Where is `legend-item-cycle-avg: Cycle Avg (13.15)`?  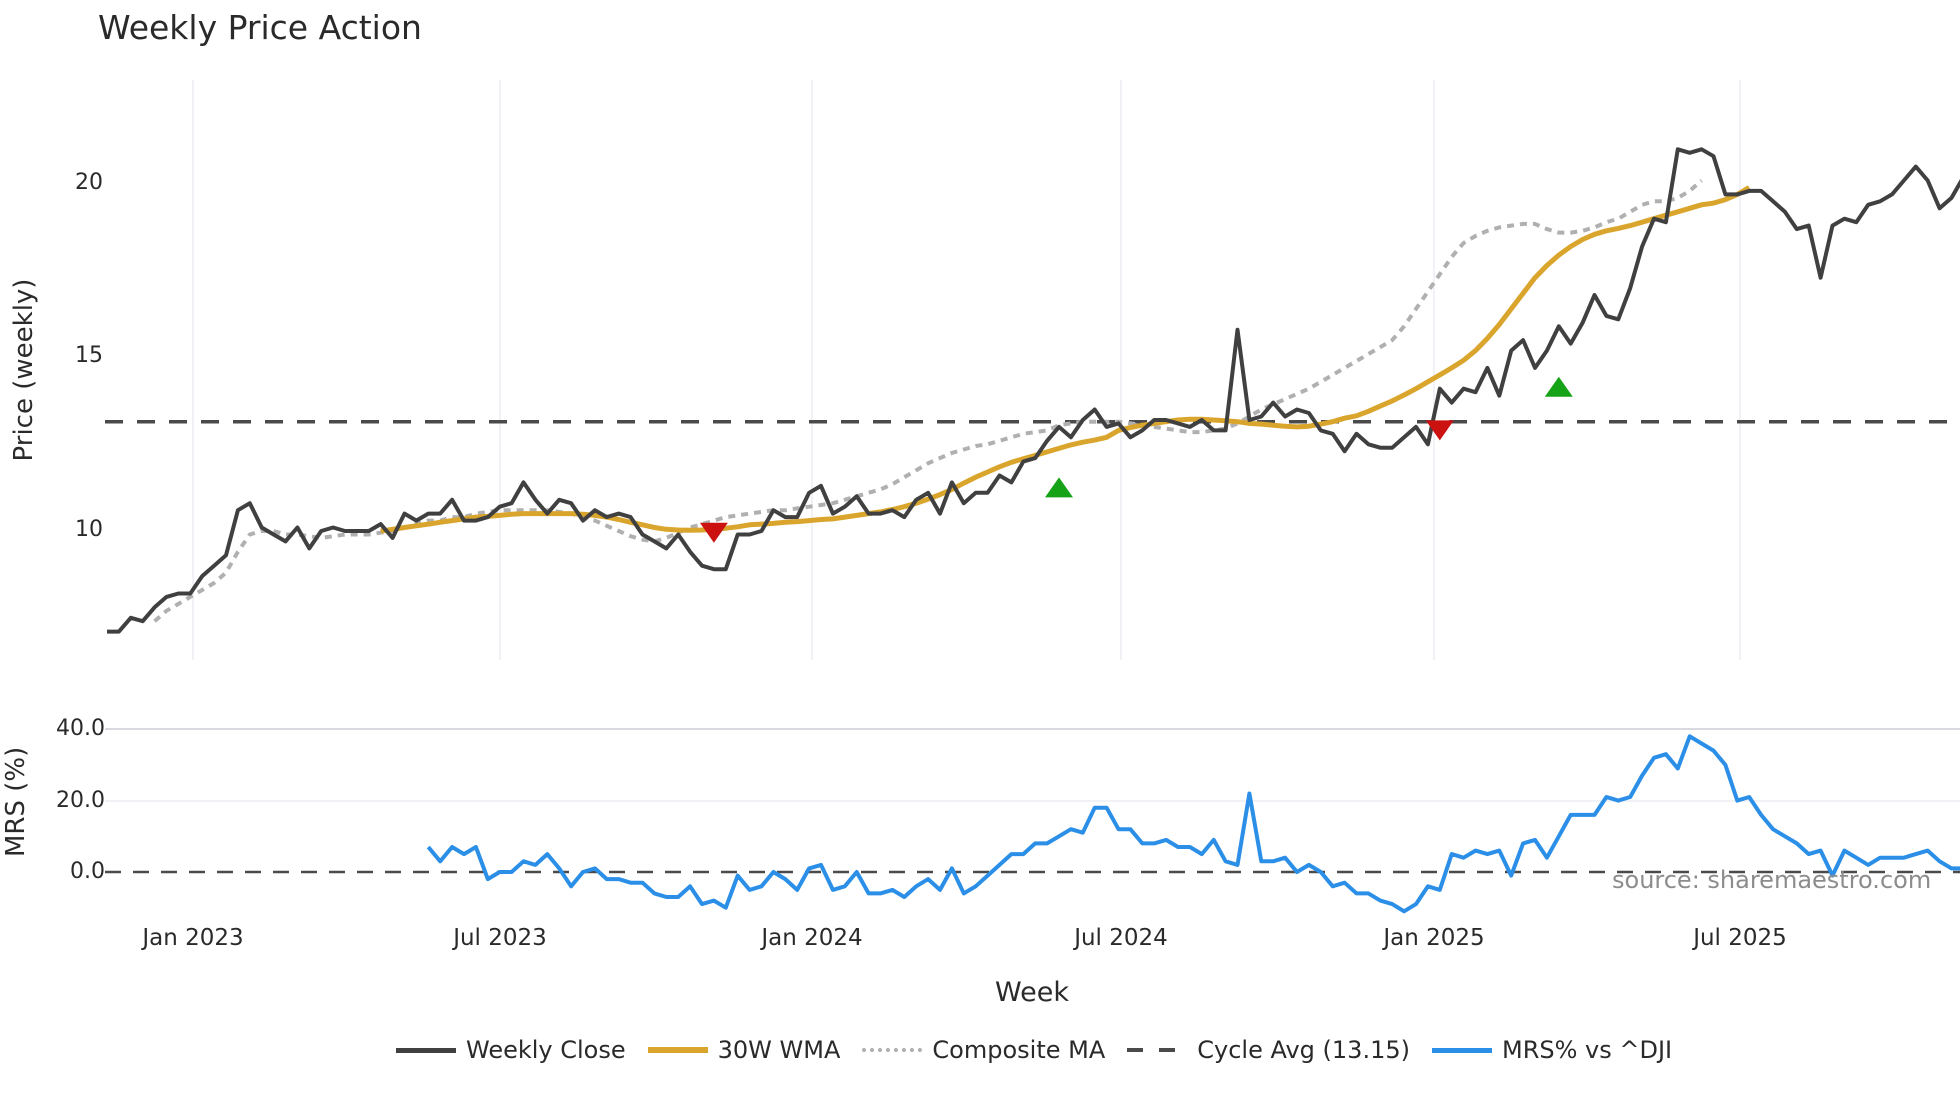
legend-item-cycle-avg: Cycle Avg (13.15) is located at coordinates (1268, 1050).